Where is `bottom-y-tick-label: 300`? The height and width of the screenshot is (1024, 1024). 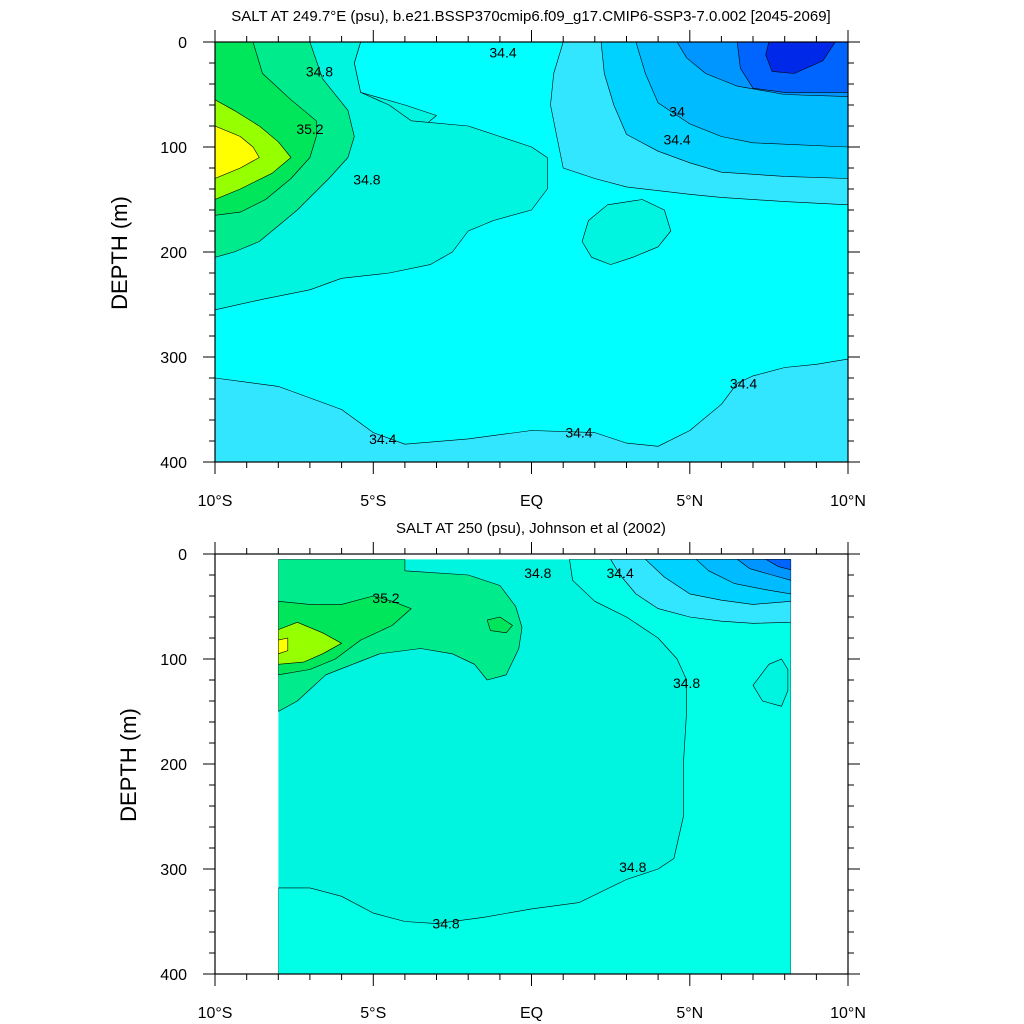
bottom-y-tick-label: 300 is located at coordinates (173, 870).